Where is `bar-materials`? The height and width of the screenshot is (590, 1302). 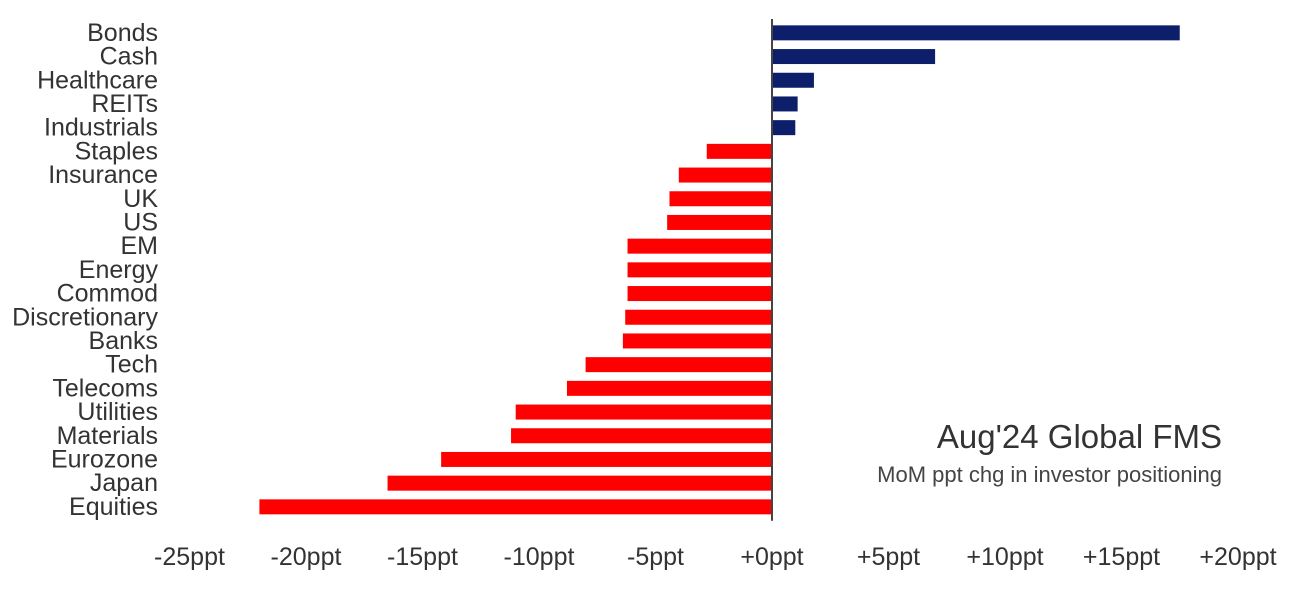 bar-materials is located at coordinates (641, 436).